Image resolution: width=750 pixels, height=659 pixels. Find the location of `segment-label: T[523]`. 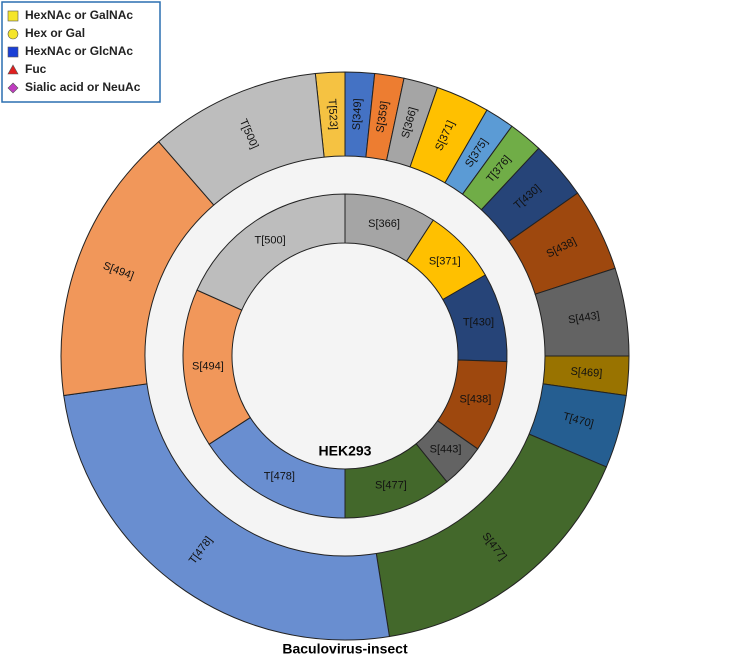

segment-label: T[523] is located at coordinates (333, 114).